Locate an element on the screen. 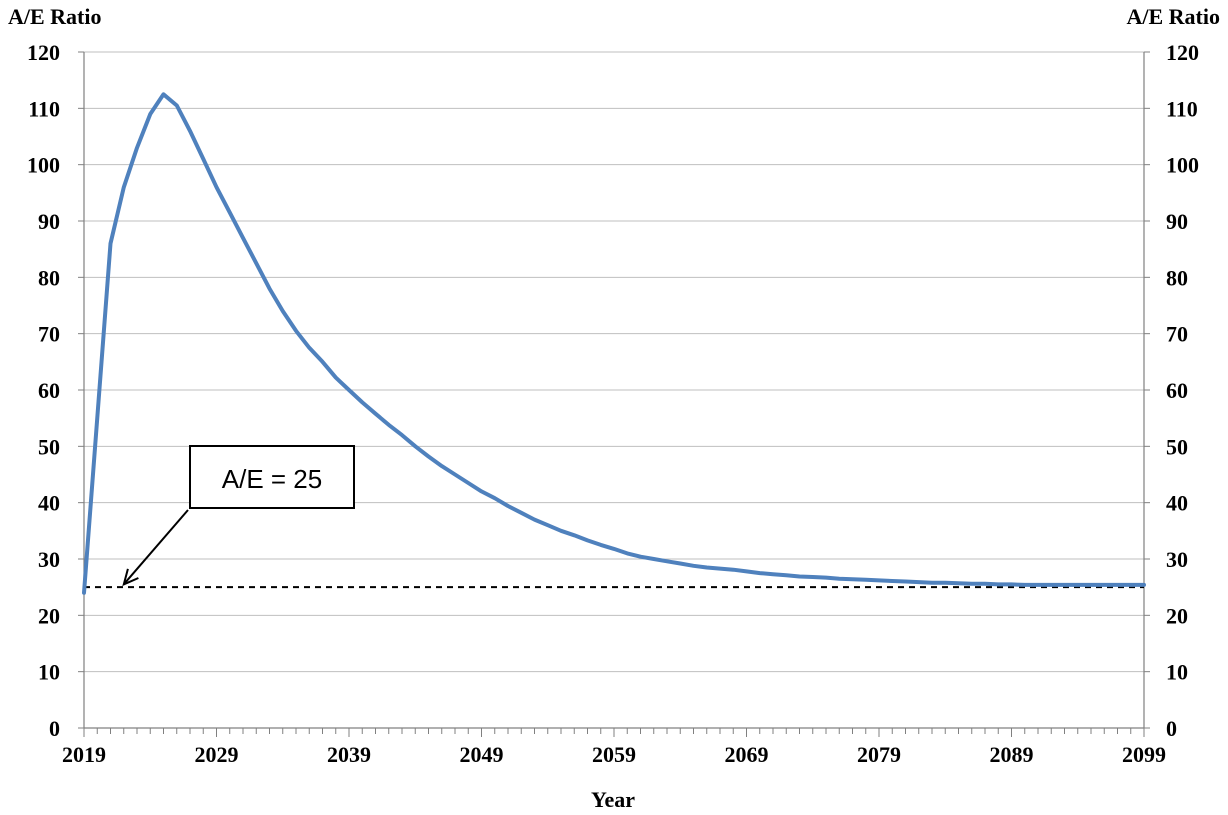 The height and width of the screenshot is (815, 1228). x-tick-label-2089: 2089 is located at coordinates (1012, 754).